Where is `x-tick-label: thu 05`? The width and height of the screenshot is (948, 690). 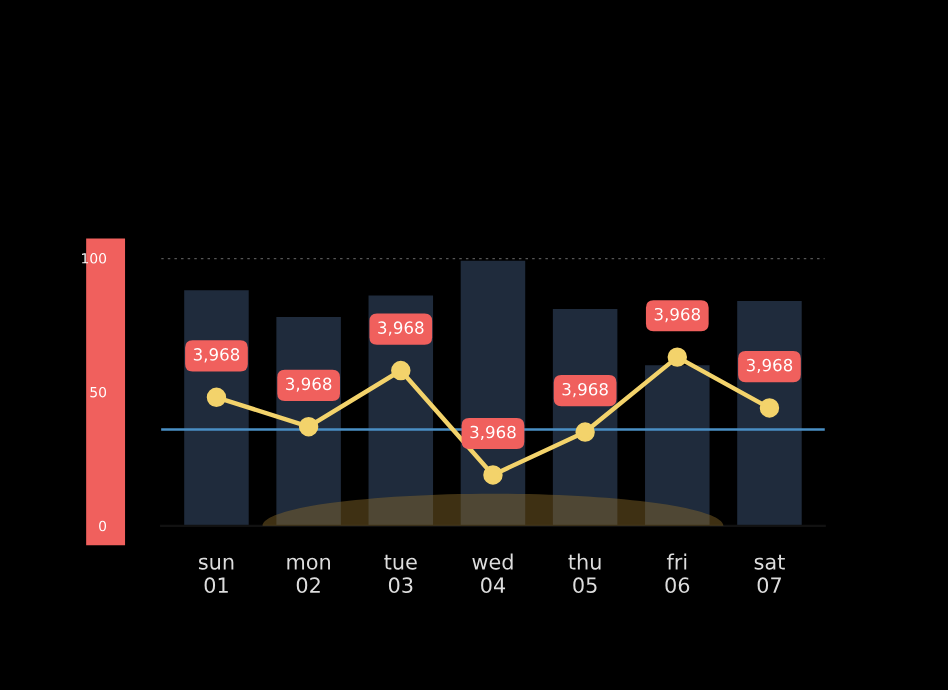
x-tick-label: thu 05 is located at coordinates (584, 573).